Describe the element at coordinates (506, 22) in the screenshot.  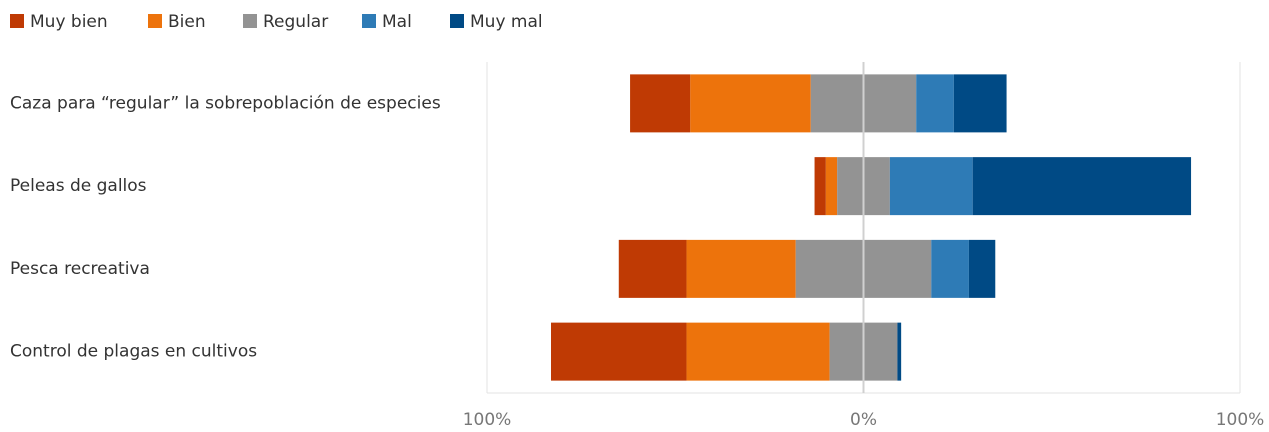
I see `legend-label: Muy mal` at that location.